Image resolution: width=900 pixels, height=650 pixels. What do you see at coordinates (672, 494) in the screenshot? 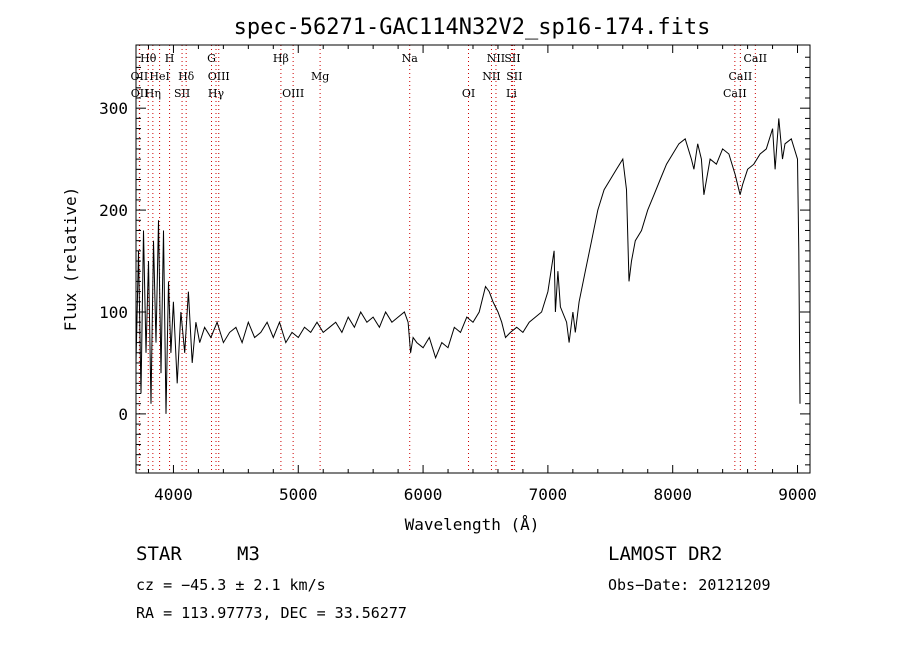
I see `x-tick-label: 8000` at bounding box center [672, 494].